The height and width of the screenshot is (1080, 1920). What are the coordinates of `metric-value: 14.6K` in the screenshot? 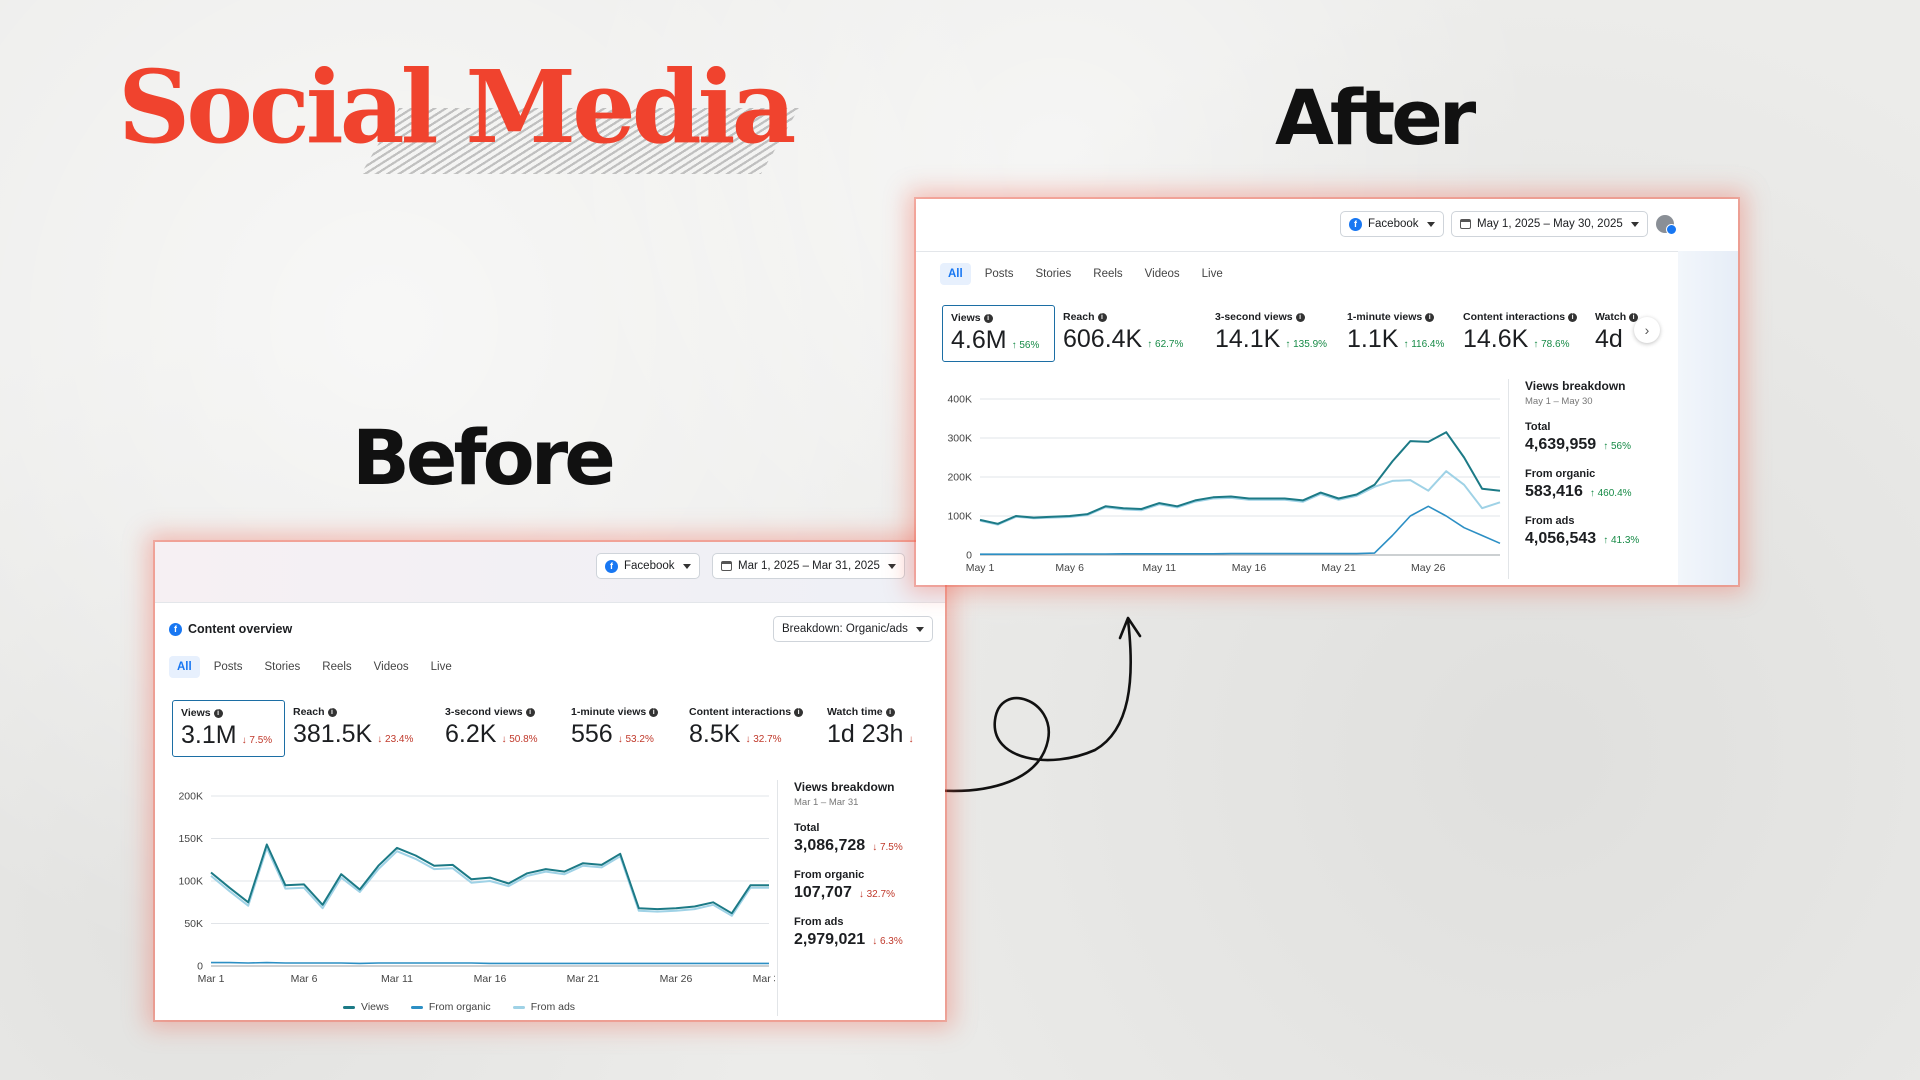 It's located at (1496, 339).